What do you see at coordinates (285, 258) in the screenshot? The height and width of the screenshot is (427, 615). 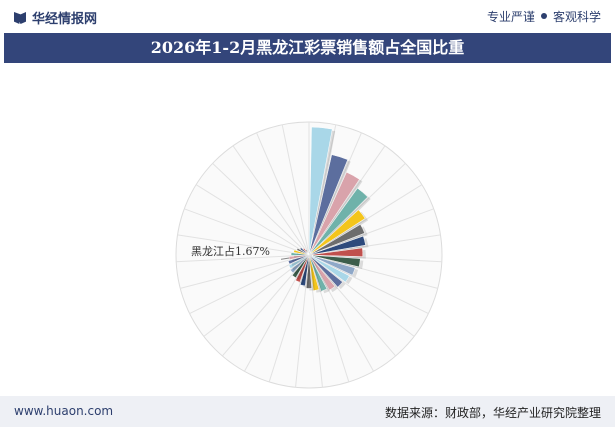 I see `label-line` at bounding box center [285, 258].